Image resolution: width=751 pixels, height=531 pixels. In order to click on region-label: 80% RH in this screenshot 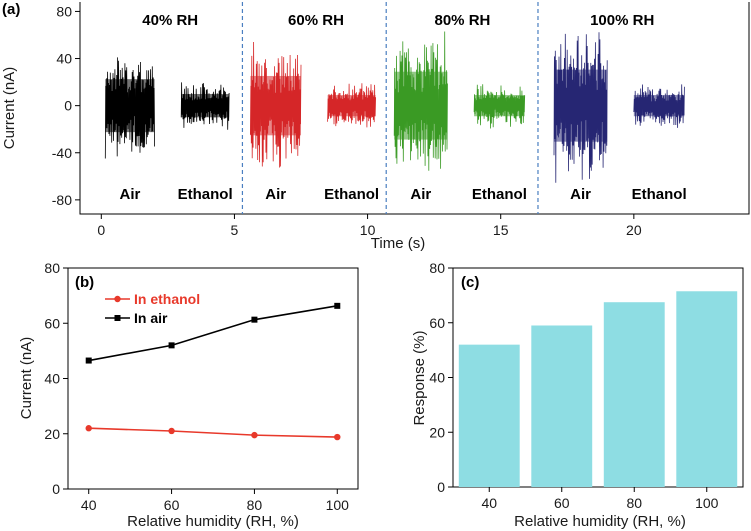, I will do `click(463, 20)`.